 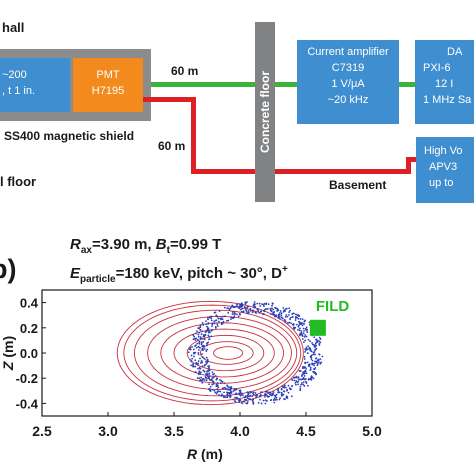 I want to click on e-subscript: particle, so click(x=98, y=279).